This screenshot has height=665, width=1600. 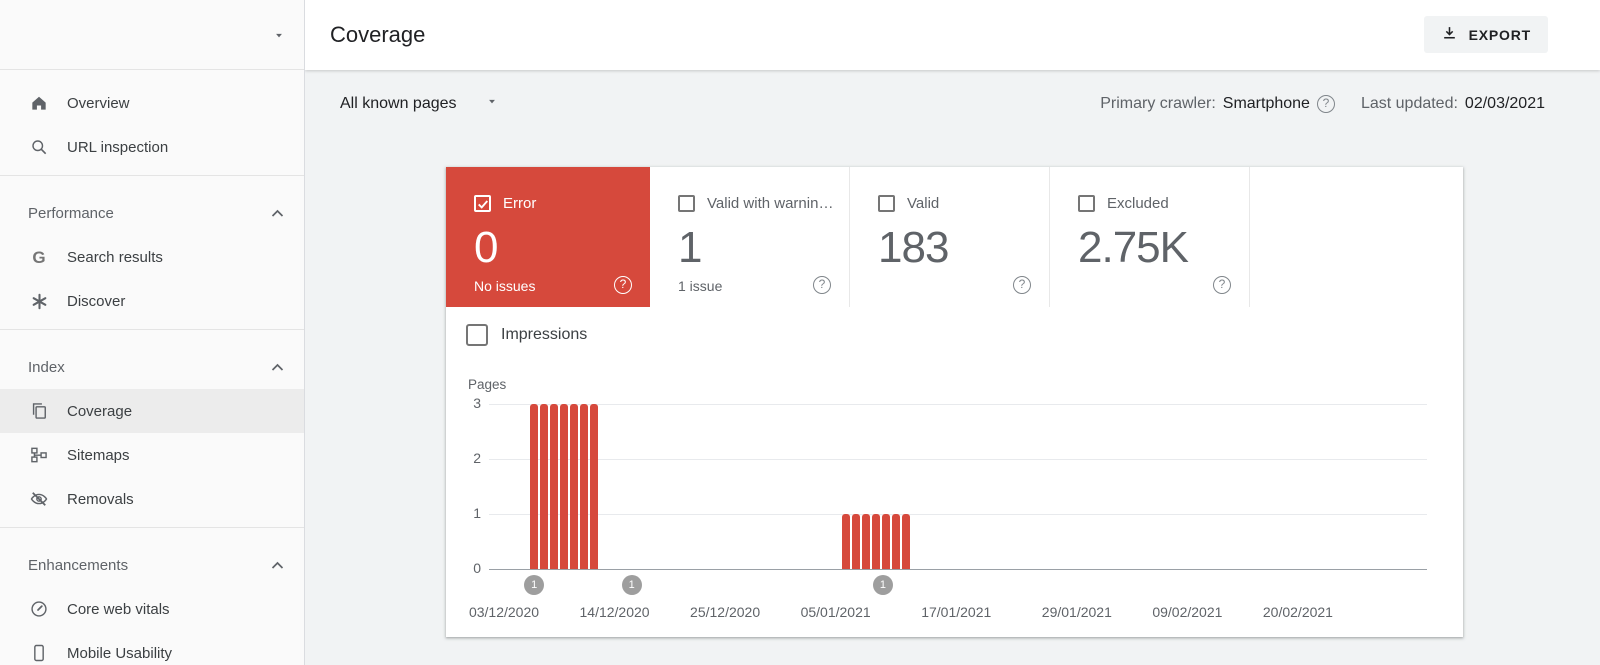 What do you see at coordinates (1076, 612) in the screenshot?
I see `x-axis-tick-label: 29/01/2021` at bounding box center [1076, 612].